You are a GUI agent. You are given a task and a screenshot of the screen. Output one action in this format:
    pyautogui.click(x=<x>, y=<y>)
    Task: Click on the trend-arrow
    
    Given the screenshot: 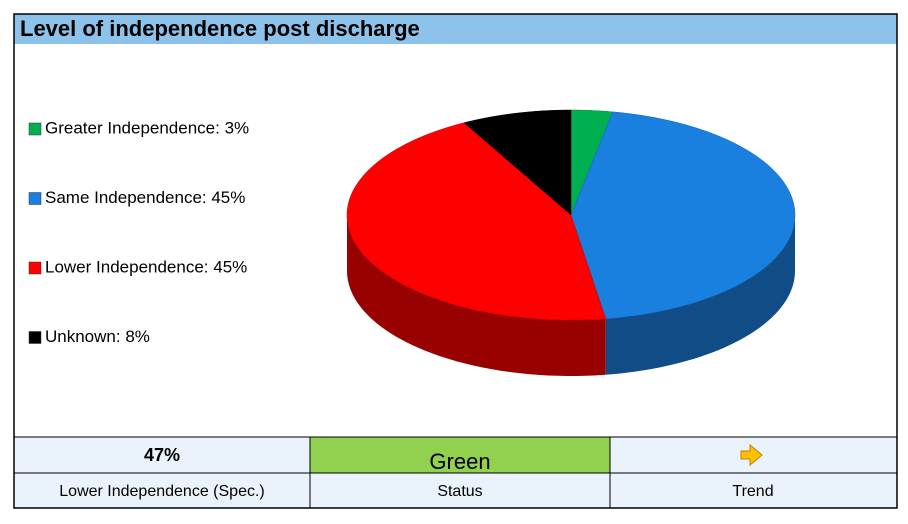 What is the action you would take?
    pyautogui.click(x=751, y=455)
    